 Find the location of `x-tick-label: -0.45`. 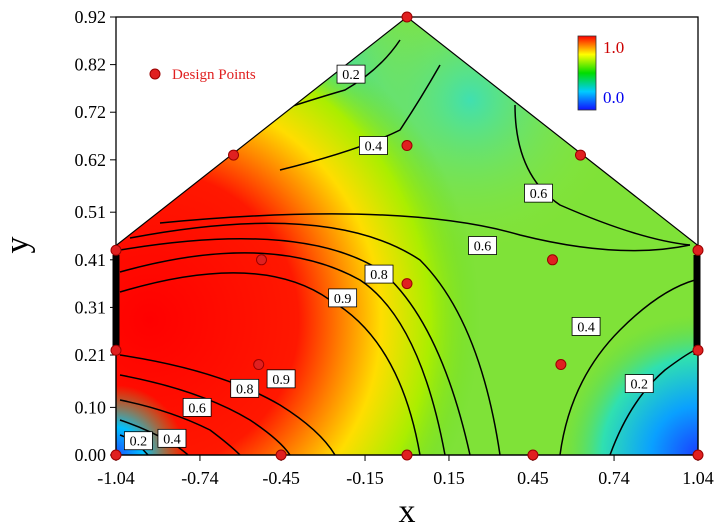

x-tick-label: -0.45 is located at coordinates (281, 478).